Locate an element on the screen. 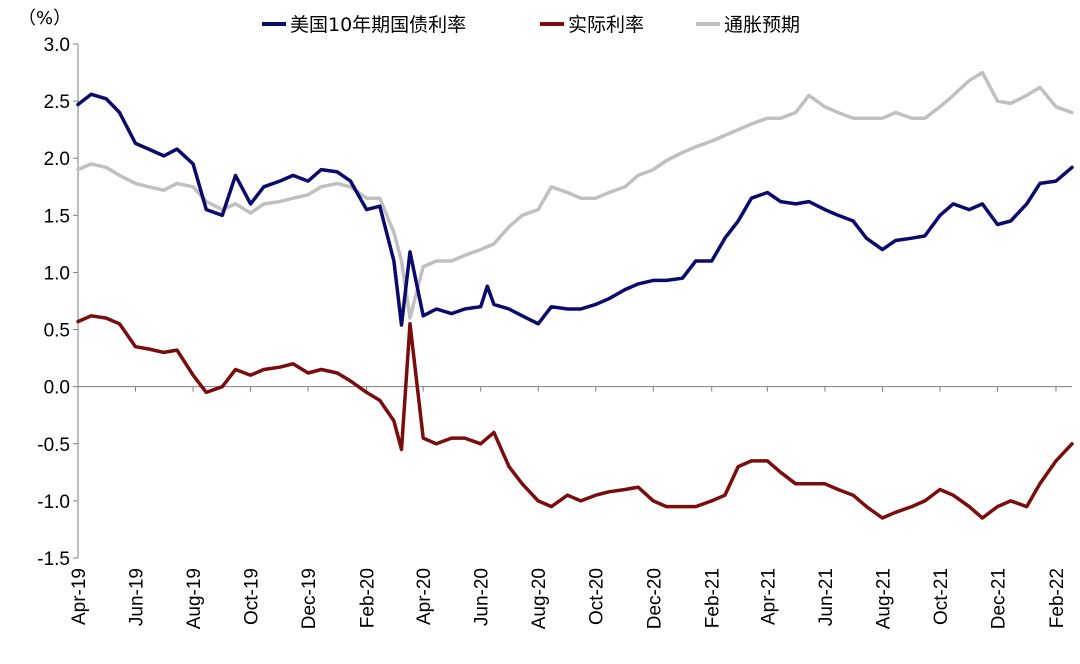 This screenshot has height=664, width=1080. x-tick-label: Apr-20 is located at coordinates (424, 596).